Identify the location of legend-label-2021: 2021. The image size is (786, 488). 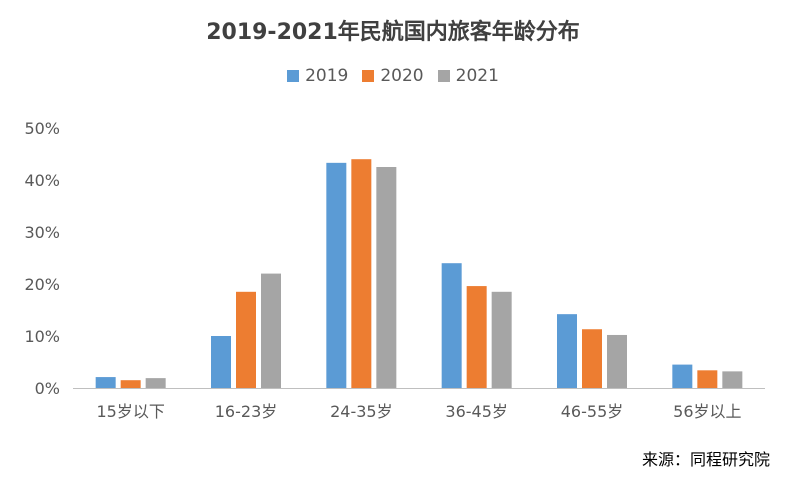
(477, 76).